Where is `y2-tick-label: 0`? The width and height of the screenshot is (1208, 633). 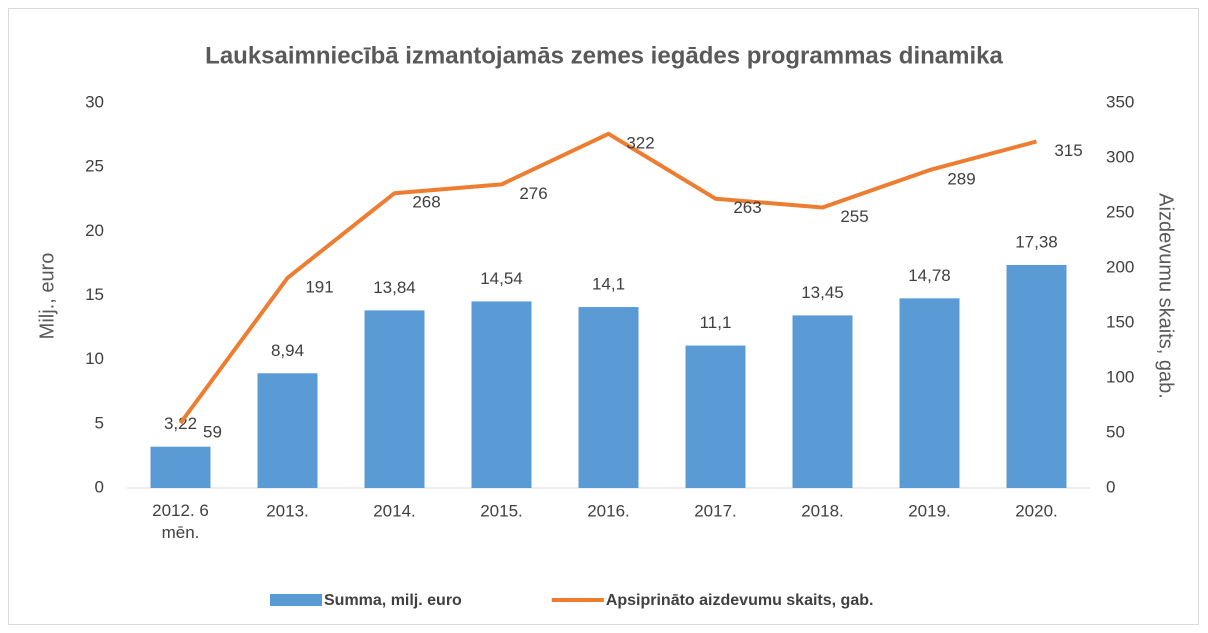
y2-tick-label: 0 is located at coordinates (1110, 486).